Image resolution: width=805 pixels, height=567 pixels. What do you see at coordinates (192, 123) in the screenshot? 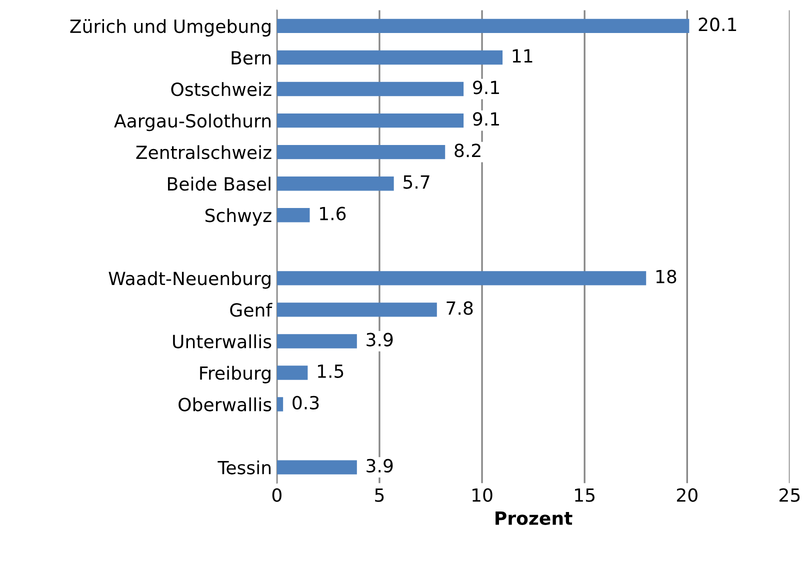
I see `y-tick-label: Aargau-Solothurn` at bounding box center [192, 123].